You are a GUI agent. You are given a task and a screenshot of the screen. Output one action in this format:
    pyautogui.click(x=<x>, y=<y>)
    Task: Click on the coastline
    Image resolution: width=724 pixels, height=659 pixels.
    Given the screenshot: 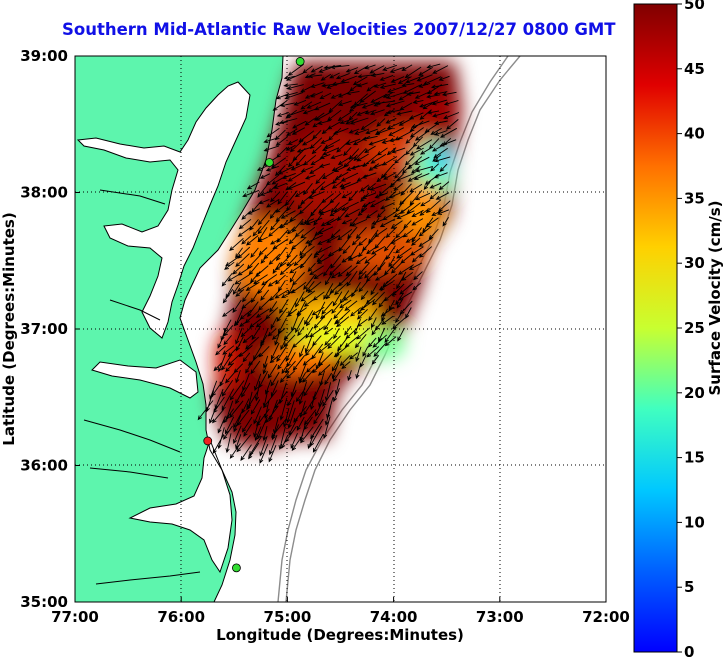 What is the action you would take?
    pyautogui.click(x=231, y=329)
    